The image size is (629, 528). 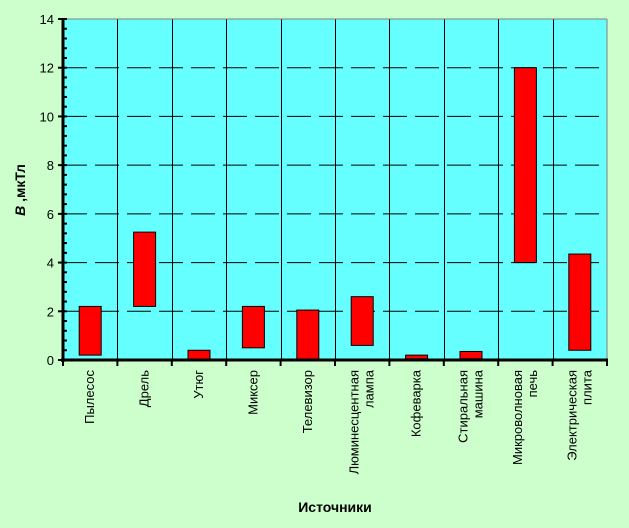 I want to click on svg-text: Дрель, so click(x=144, y=388).